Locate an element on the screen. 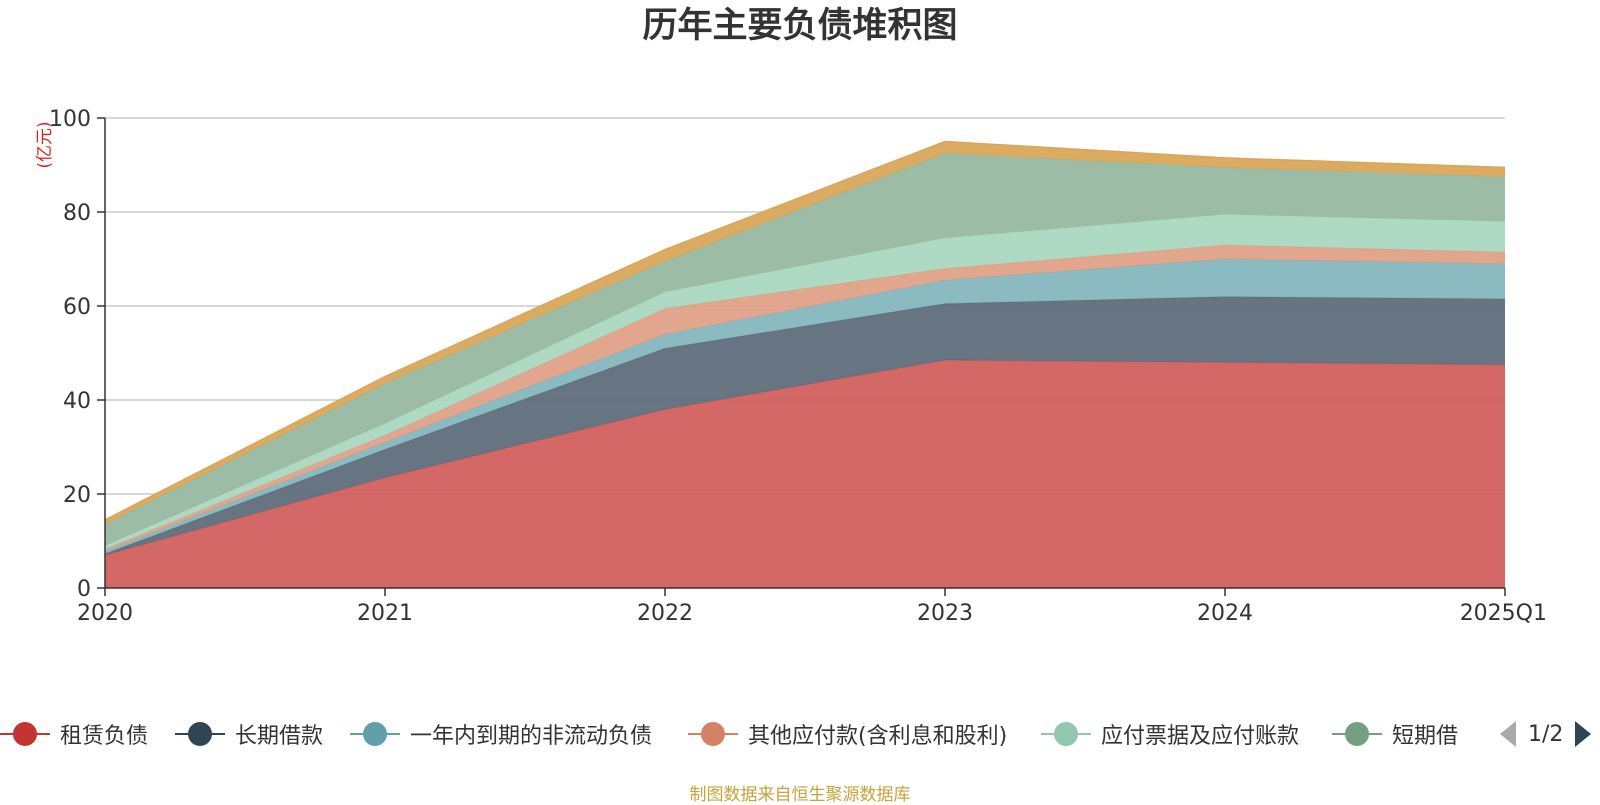 This screenshot has width=1600, height=805. legend-item: 租赁负债 is located at coordinates (74, 734).